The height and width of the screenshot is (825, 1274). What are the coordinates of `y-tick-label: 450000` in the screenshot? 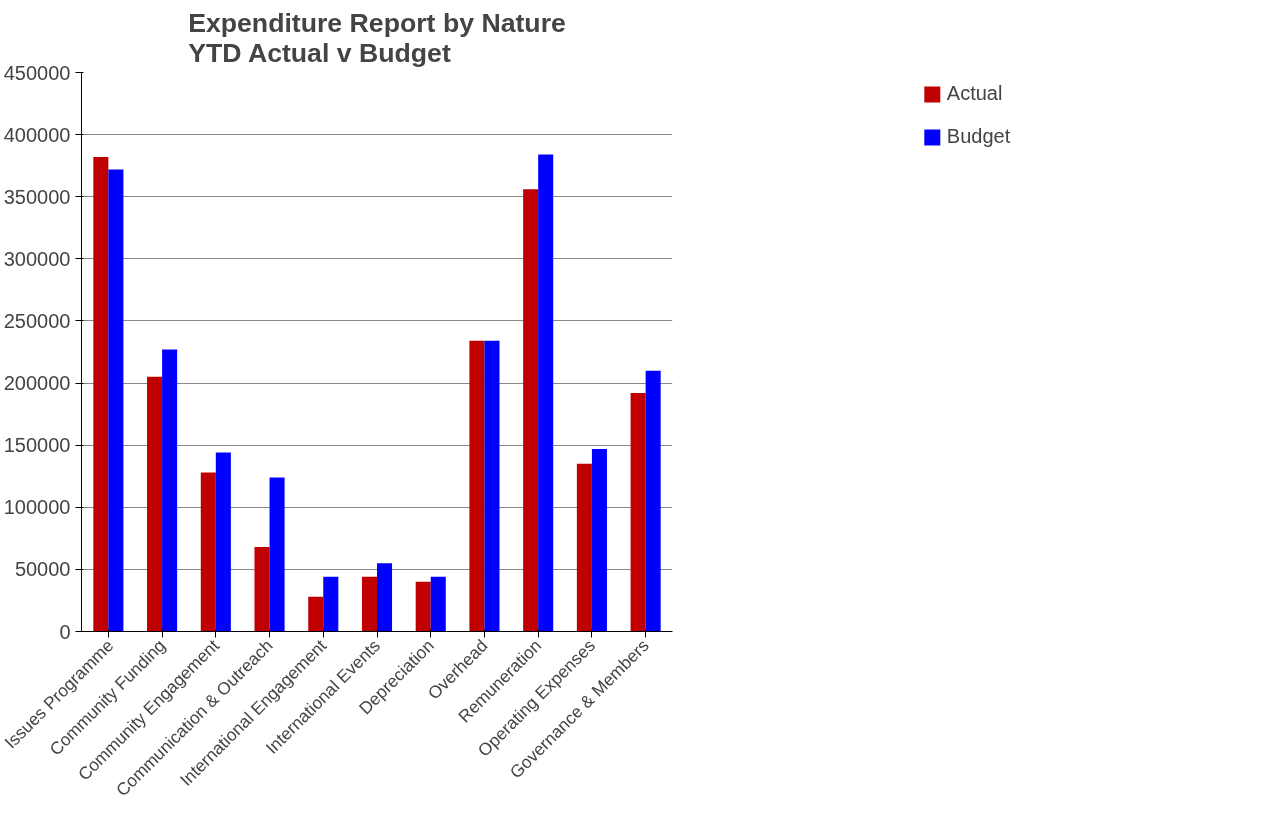 It's located at (37, 72).